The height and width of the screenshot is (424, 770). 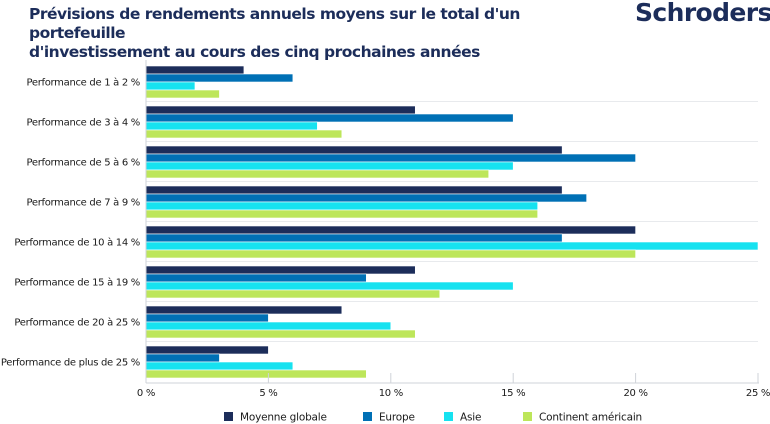 I want to click on category-label: Performance de 1 à 2 %, so click(x=83, y=83).